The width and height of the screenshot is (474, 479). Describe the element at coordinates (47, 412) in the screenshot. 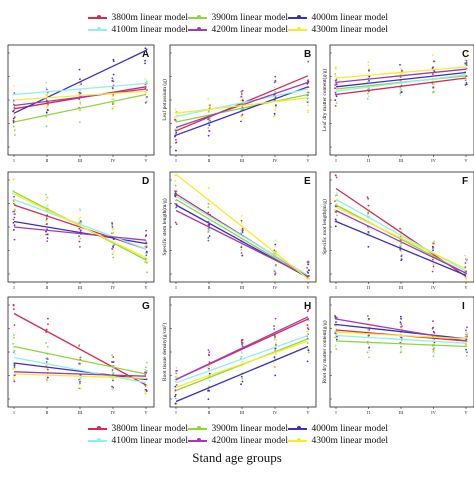

I see `x-tick-label: II` at that location.